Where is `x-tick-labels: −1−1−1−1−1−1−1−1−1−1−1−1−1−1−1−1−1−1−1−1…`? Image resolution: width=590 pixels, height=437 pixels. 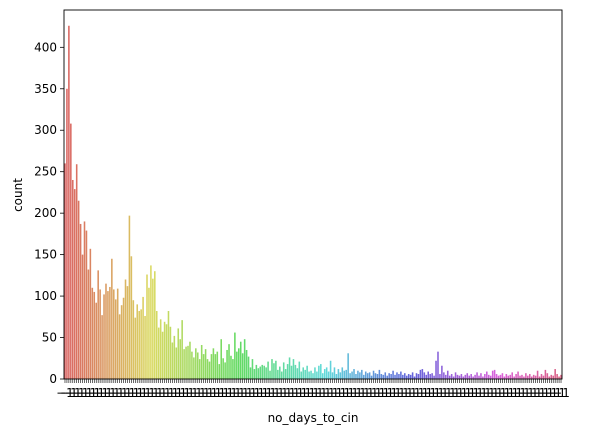 x-tick-labels: −1−1−1−1−1−1−1−1−1−1−1−1−1−1−1−1−1−1−1−1… is located at coordinates (313, 393).